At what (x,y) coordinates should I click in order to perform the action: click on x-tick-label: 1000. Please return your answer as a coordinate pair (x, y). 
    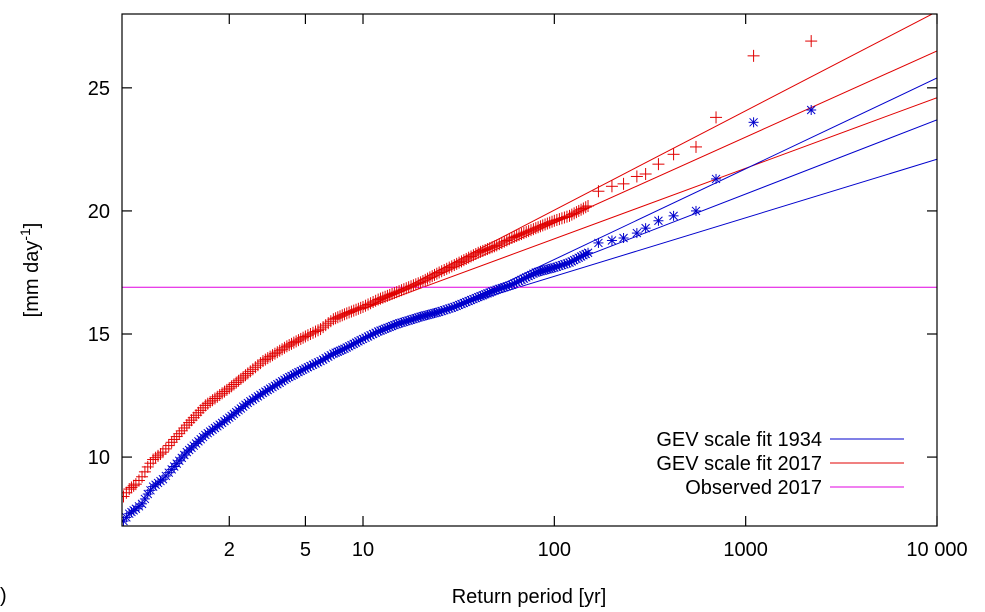
    Looking at the image, I should click on (745, 550).